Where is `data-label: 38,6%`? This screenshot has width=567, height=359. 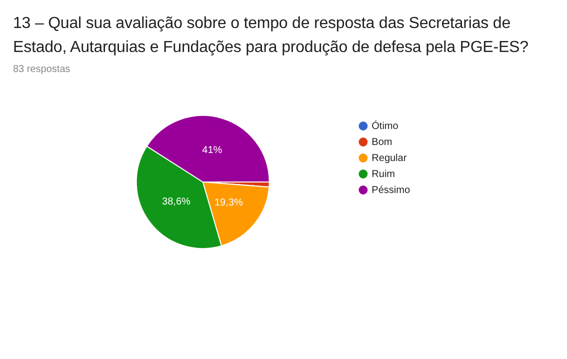
data-label: 38,6% is located at coordinates (176, 202).